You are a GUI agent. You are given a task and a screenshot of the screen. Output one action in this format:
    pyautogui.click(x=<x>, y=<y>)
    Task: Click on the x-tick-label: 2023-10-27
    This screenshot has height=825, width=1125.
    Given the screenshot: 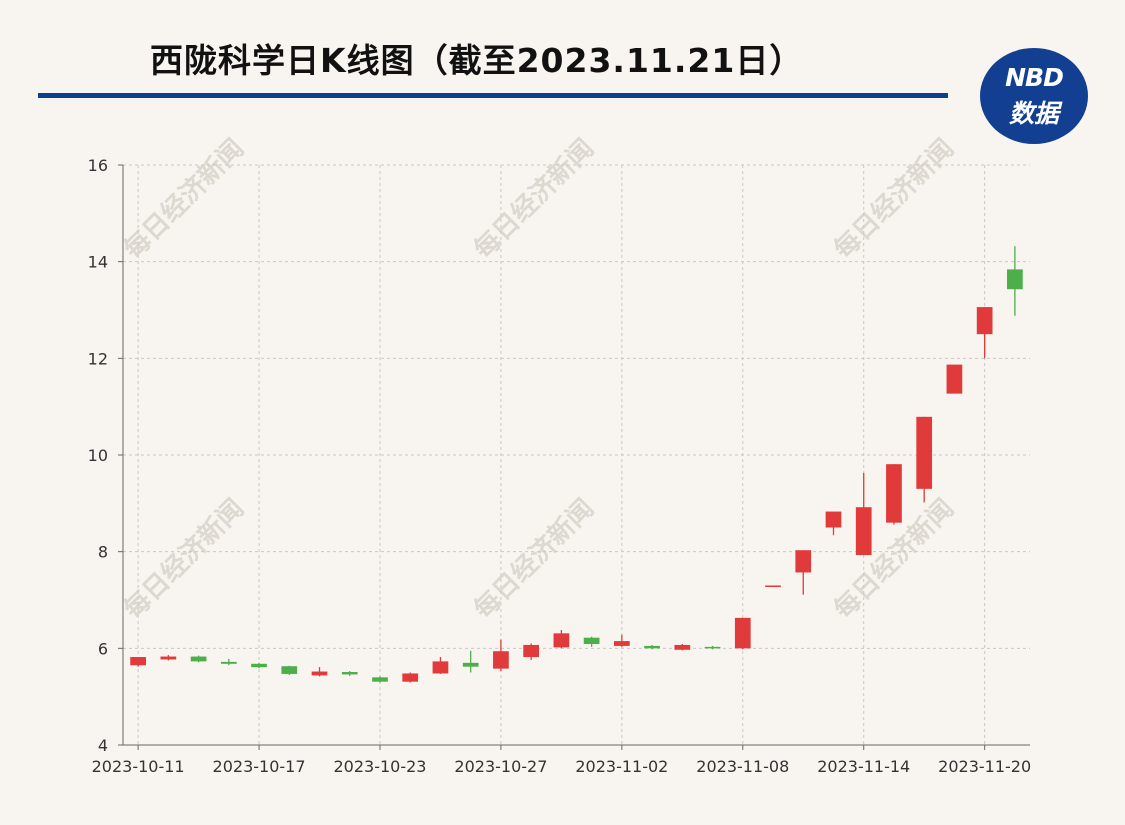 What is the action you would take?
    pyautogui.click(x=500, y=766)
    